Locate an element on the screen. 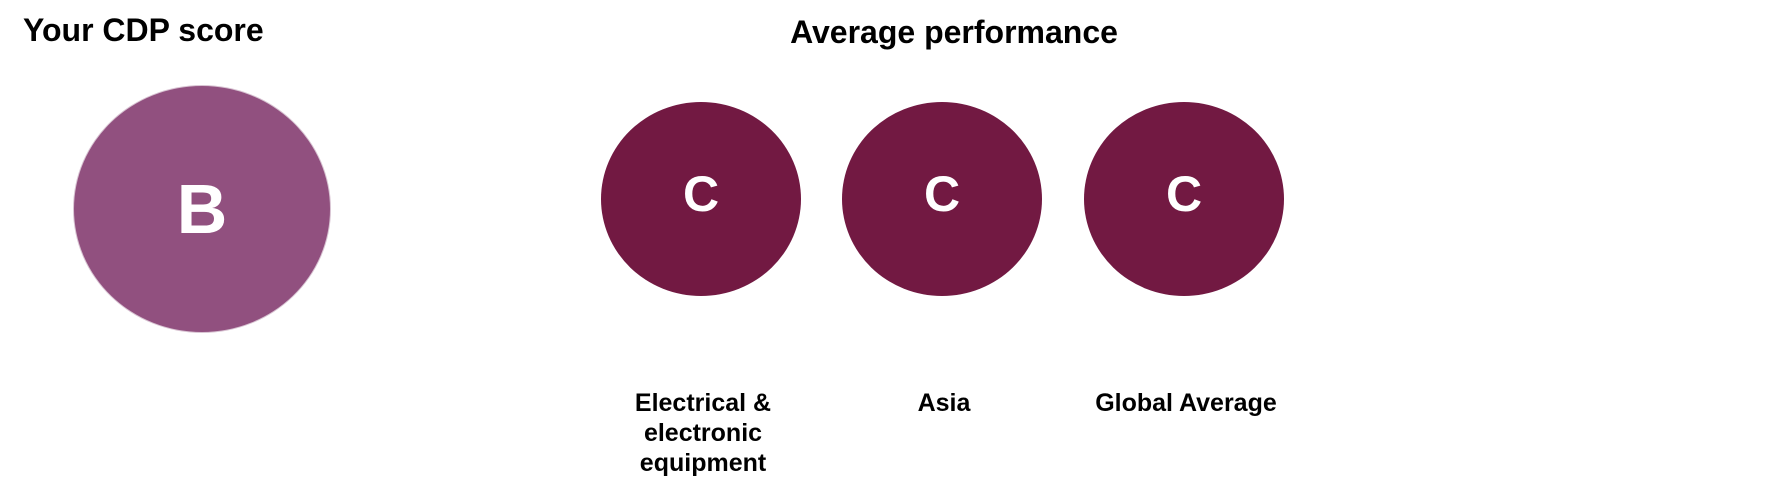 This screenshot has width=1790, height=502. average-label: Global Average is located at coordinates (1186, 403).